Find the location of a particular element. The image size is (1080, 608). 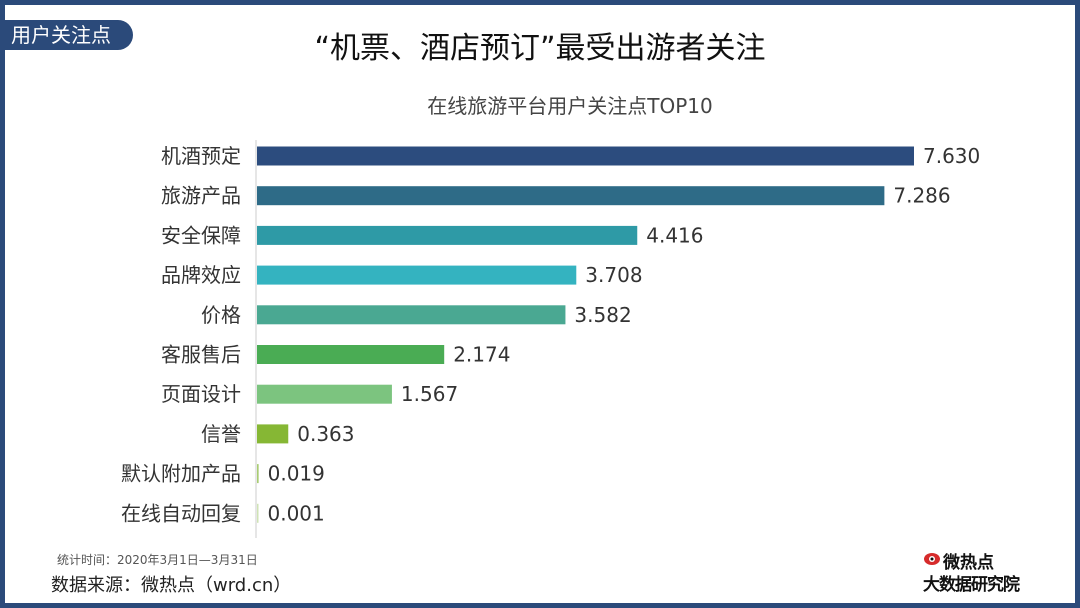

category-label: 安全保障 is located at coordinates (201, 235).